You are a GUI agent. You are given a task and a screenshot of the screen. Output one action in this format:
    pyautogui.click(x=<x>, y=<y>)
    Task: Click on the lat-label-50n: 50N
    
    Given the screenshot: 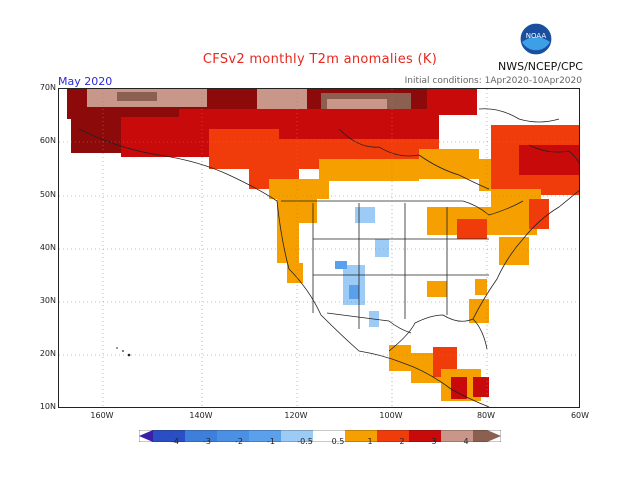 What is the action you would take?
    pyautogui.click(x=47, y=194)
    